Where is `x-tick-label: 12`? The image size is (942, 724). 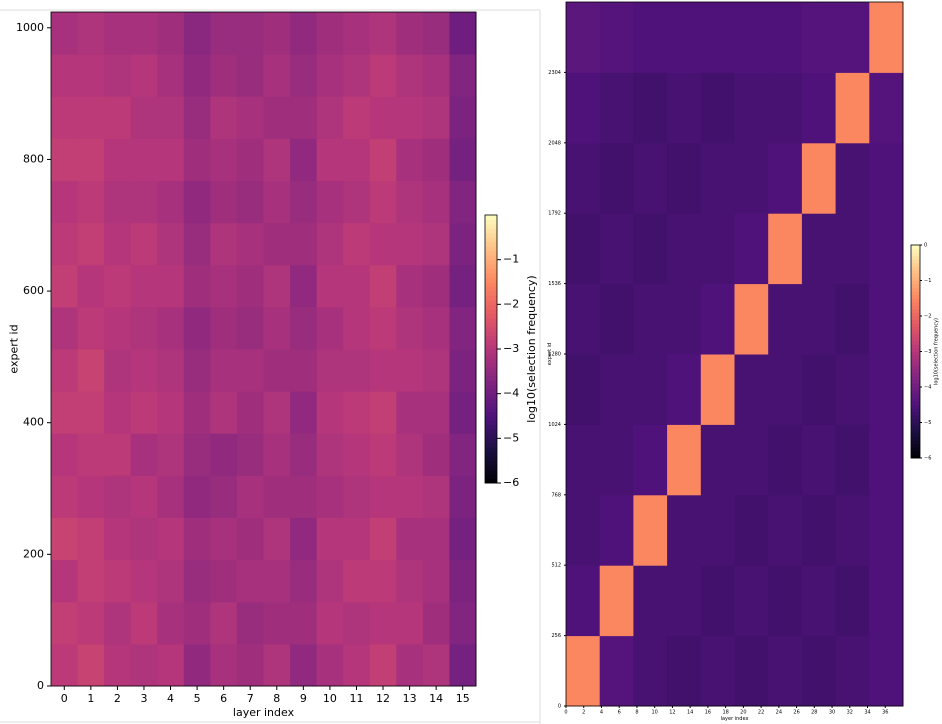
x-tick-label: 12 is located at coordinates (672, 713).